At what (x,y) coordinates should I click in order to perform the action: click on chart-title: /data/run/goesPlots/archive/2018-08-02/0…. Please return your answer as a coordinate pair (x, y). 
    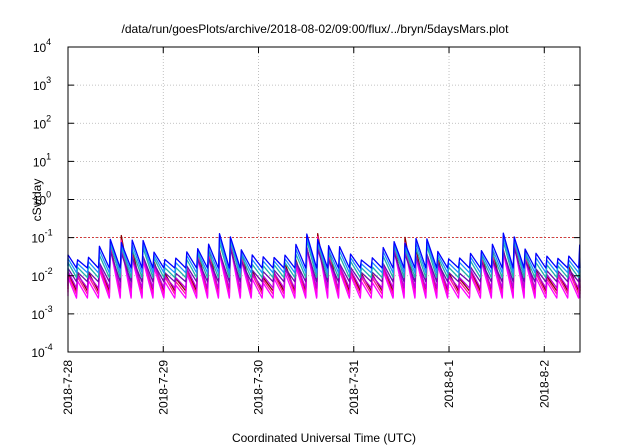
    Looking at the image, I should click on (316, 29).